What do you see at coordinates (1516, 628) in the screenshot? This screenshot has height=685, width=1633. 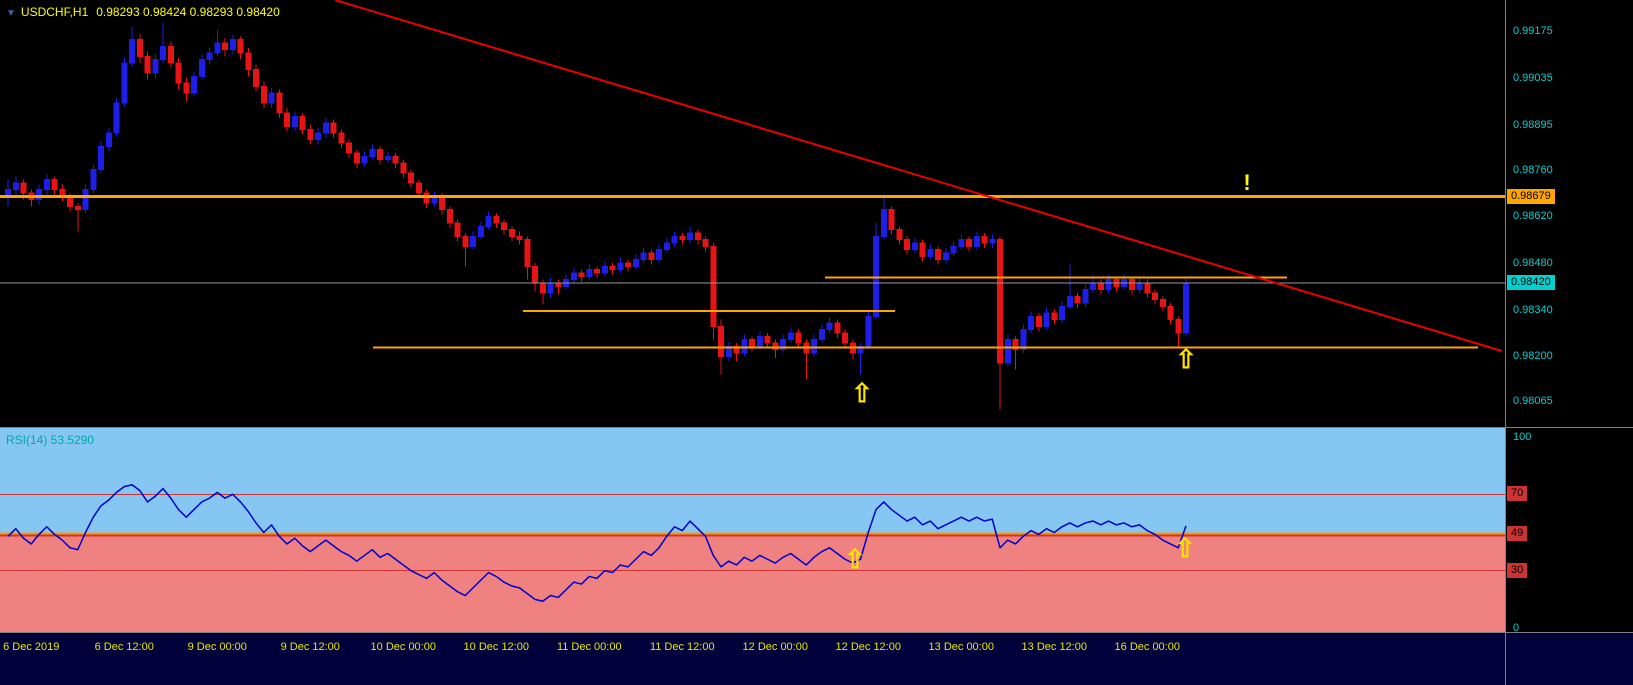 I see `rsi-axis-label: 0` at bounding box center [1516, 628].